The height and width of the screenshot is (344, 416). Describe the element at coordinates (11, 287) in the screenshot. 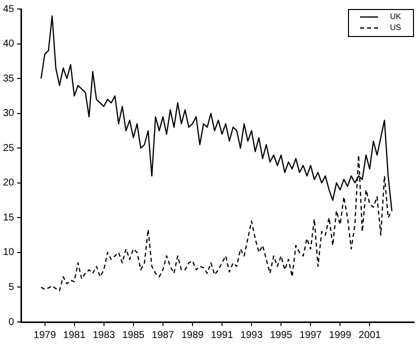

I see `y-tick-label: 5` at that location.